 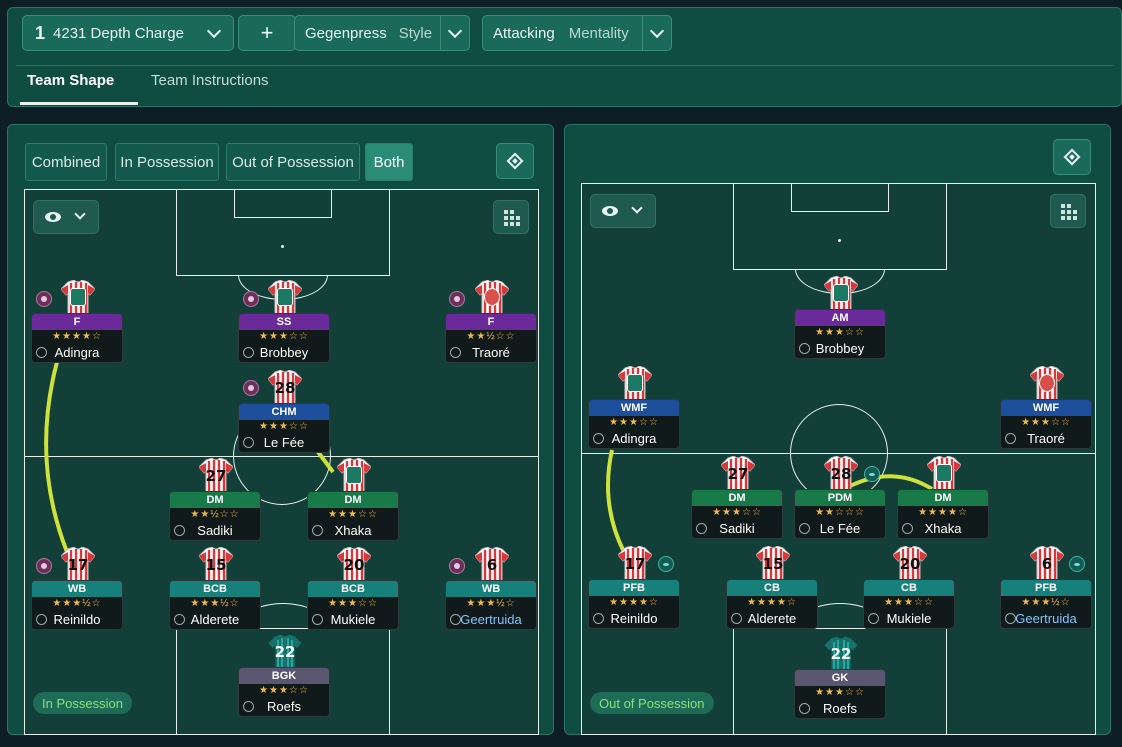 I want to click on player-card: WMF ★★★☆☆ Traoré, so click(x=1046, y=424).